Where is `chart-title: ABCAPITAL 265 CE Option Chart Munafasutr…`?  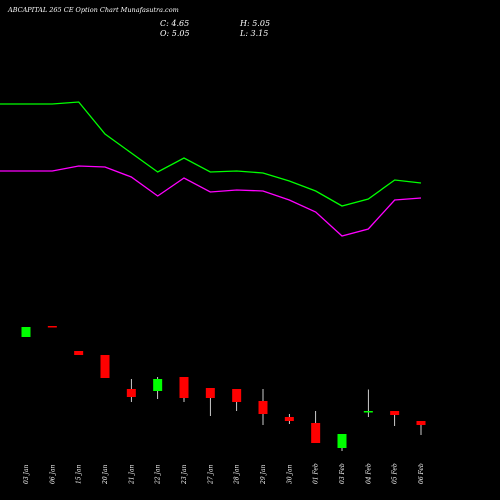
chart-title: ABCAPITAL 265 CE Option Chart Munafasutr… is located at coordinates (93, 10).